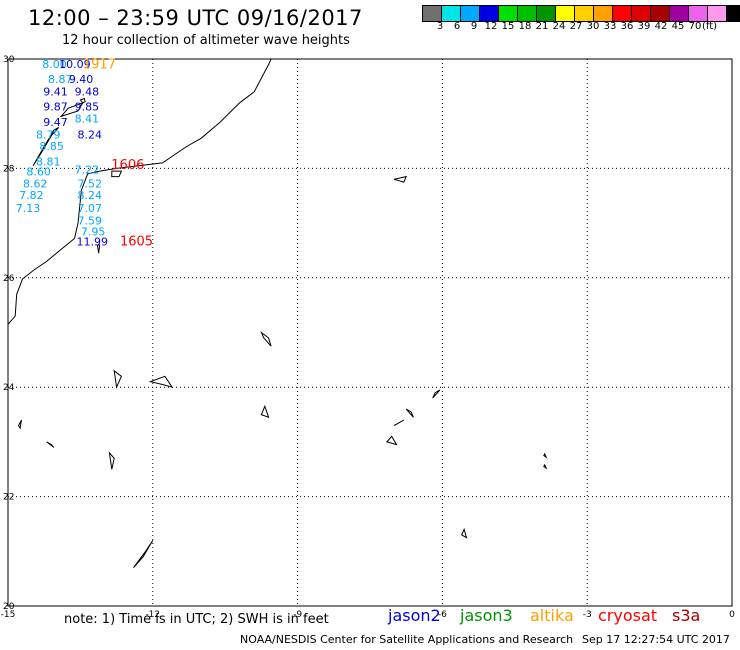 The image size is (740, 650). I want to click on swh-value-label: 8.00, so click(54, 64).